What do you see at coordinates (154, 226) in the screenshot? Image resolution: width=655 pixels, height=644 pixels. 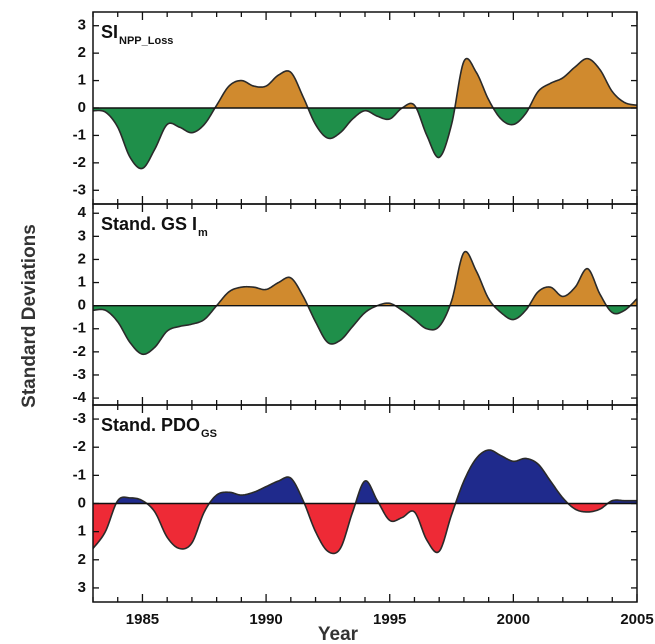 I see `panel-title: Stand. GS Im` at bounding box center [154, 226].